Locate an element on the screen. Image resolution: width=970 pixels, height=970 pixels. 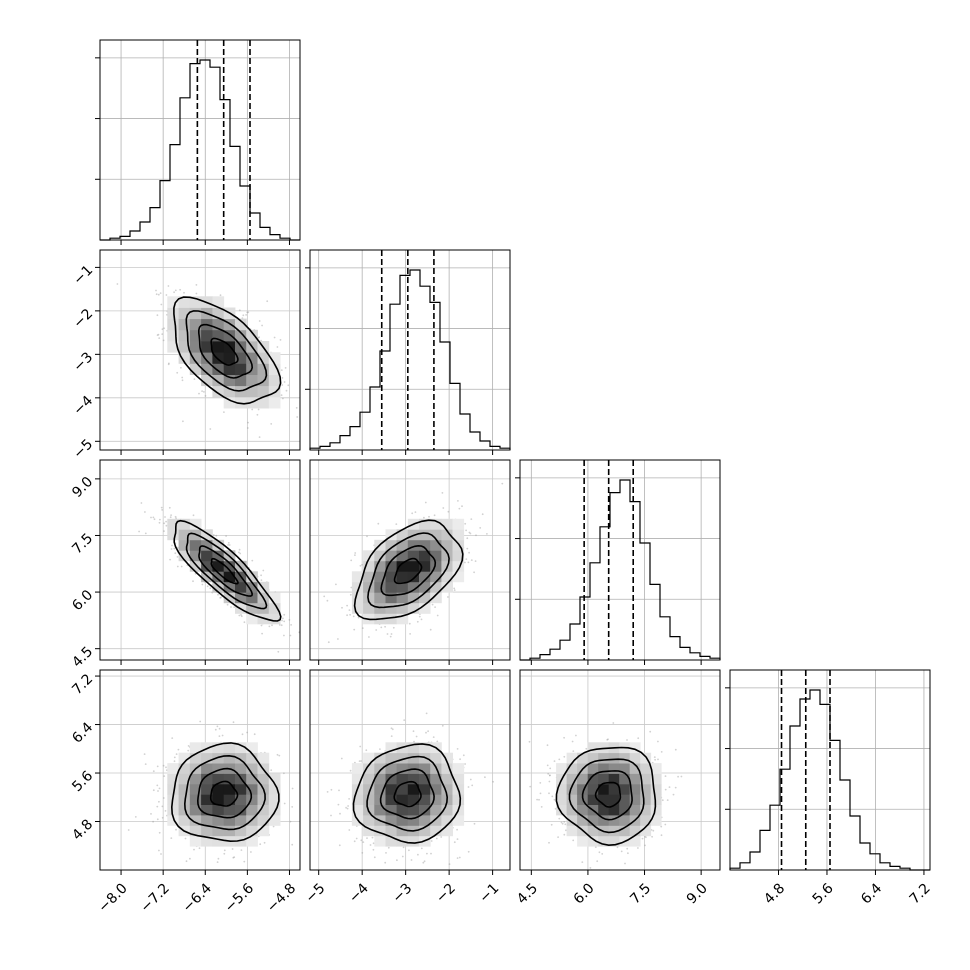
panel-content is located at coordinates (200, 560).